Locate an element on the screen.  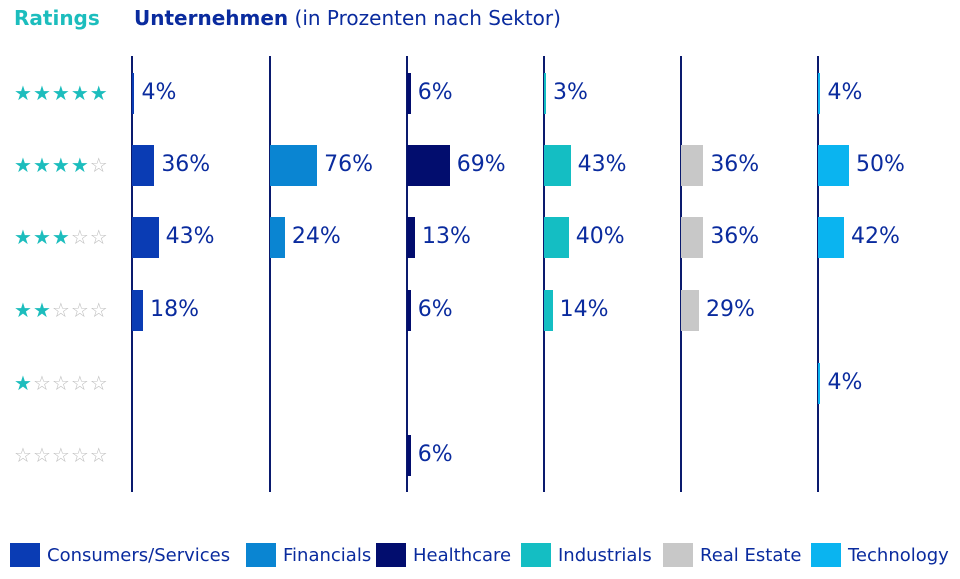
rating-stars-row: ★☆☆☆☆ is located at coordinates (61, 383).